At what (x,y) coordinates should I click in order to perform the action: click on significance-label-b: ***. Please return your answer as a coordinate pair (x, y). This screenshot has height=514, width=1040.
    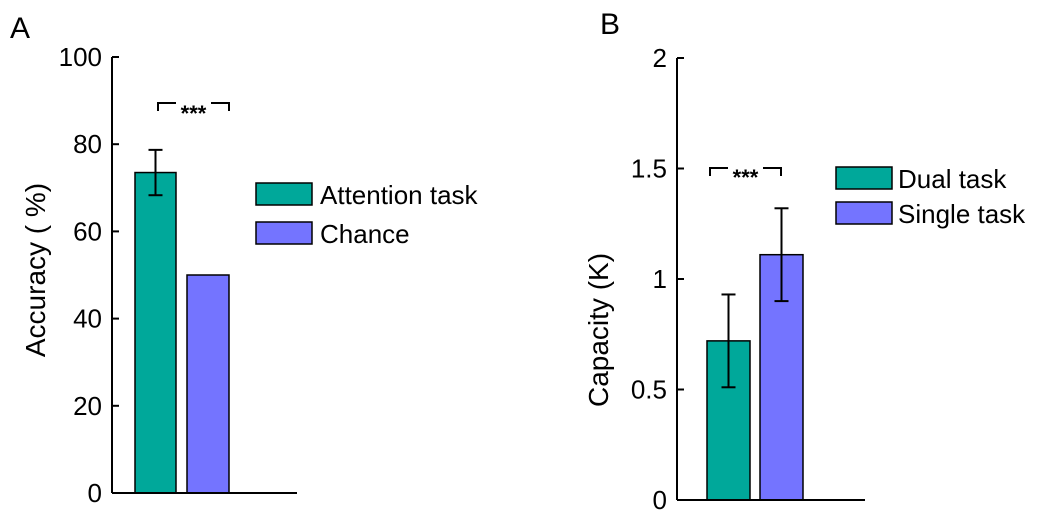
    Looking at the image, I should click on (746, 177).